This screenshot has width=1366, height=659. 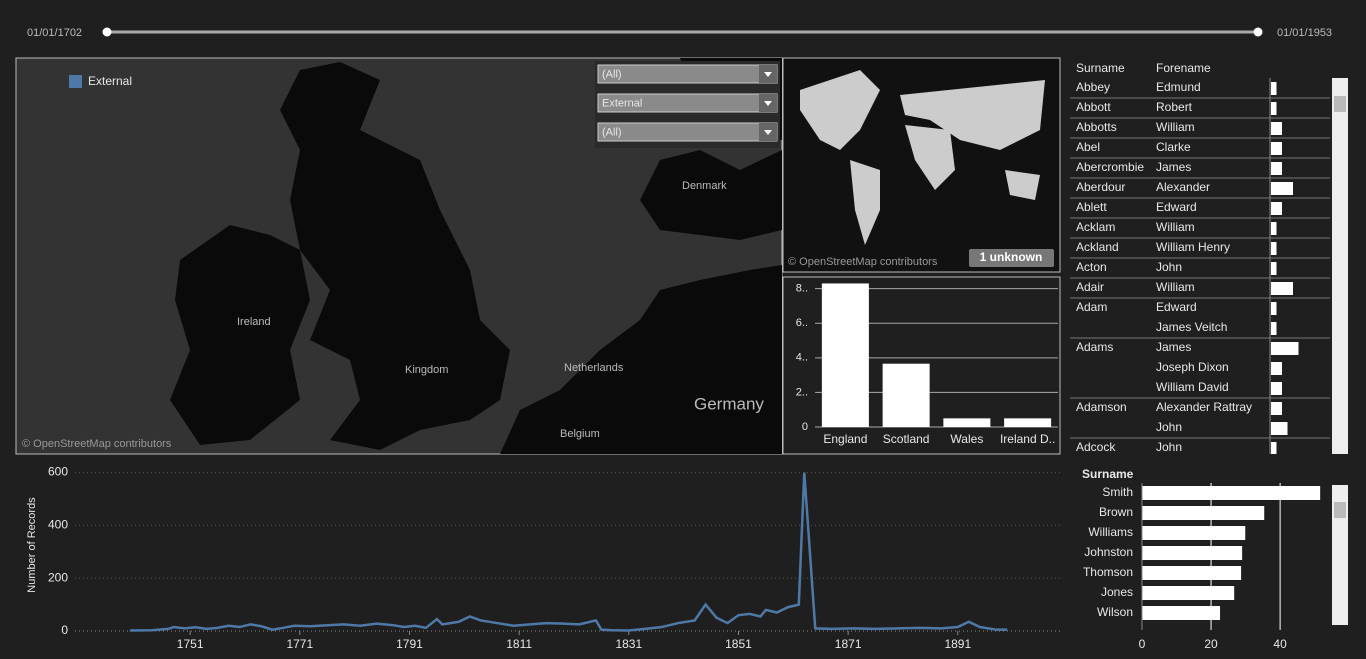 I want to click on x-tick-label: Scotland, so click(x=906, y=439).